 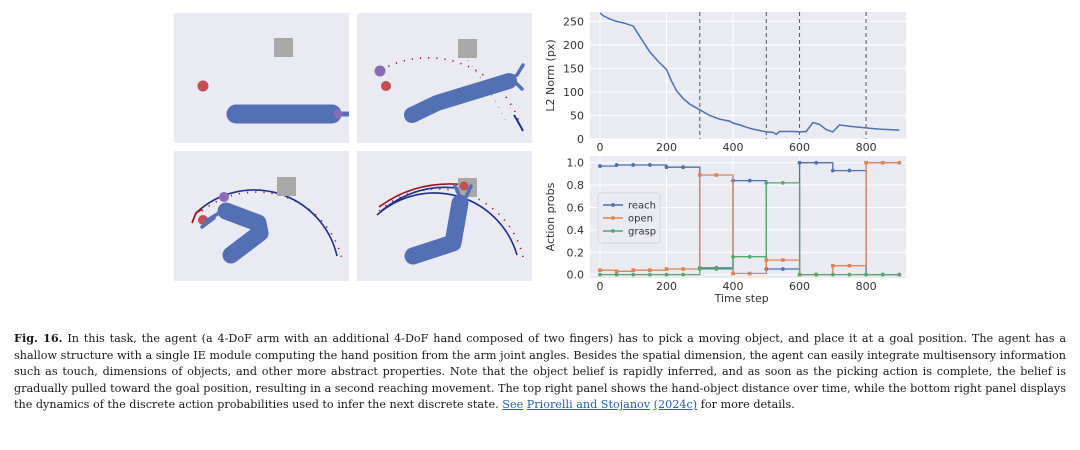 What do you see at coordinates (576, 275) in the screenshot?
I see `y-tick-label: 0.0` at bounding box center [576, 275].